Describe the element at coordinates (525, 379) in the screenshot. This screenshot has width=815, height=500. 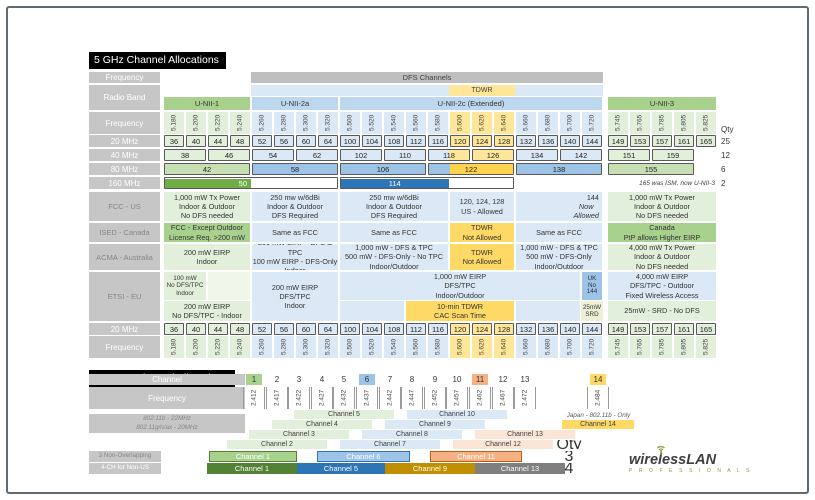
I see `channel-13: 13` at that location.